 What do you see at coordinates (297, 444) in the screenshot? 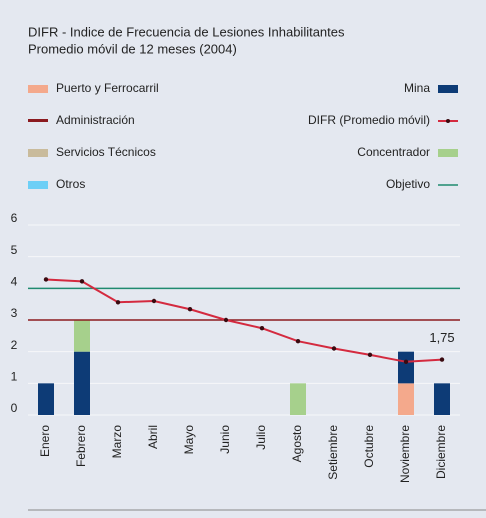
I see `x-tick-label: Agosto` at bounding box center [297, 444].